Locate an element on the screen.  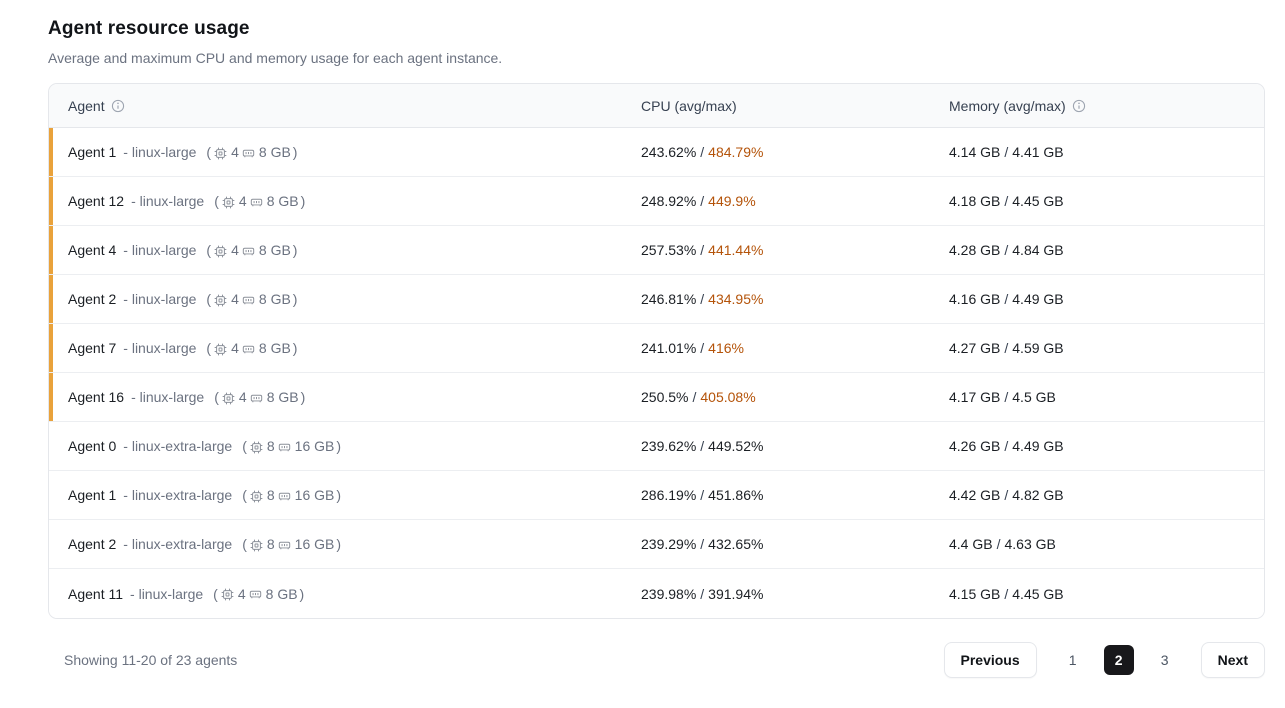
cpu-usage-cell: 248.92%/449.9% is located at coordinates (795, 201).